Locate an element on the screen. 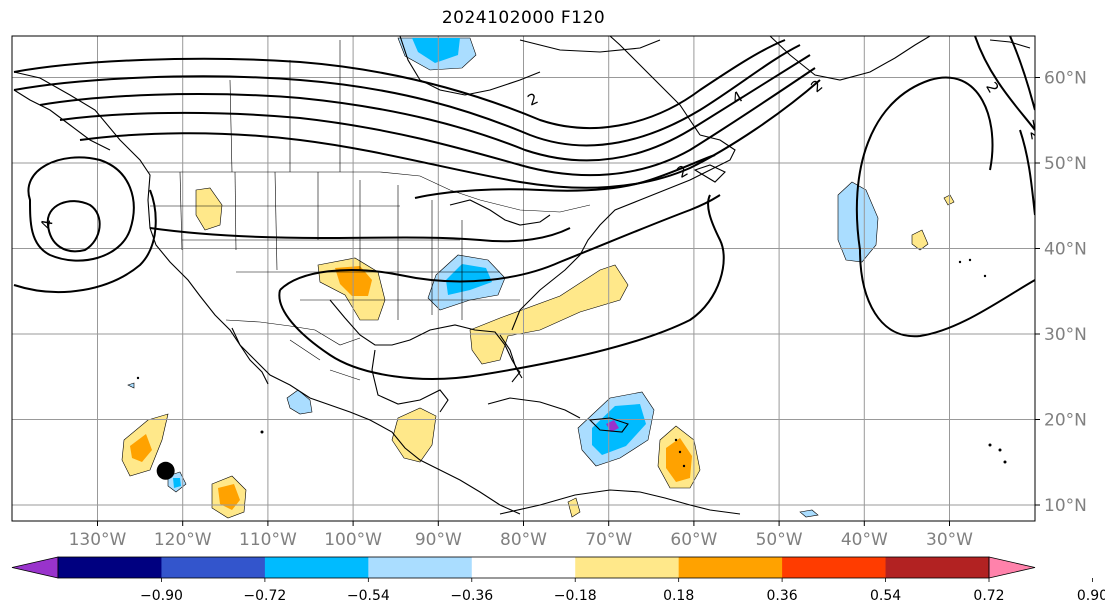  lon-tick-label: 50°W is located at coordinates (779, 540).